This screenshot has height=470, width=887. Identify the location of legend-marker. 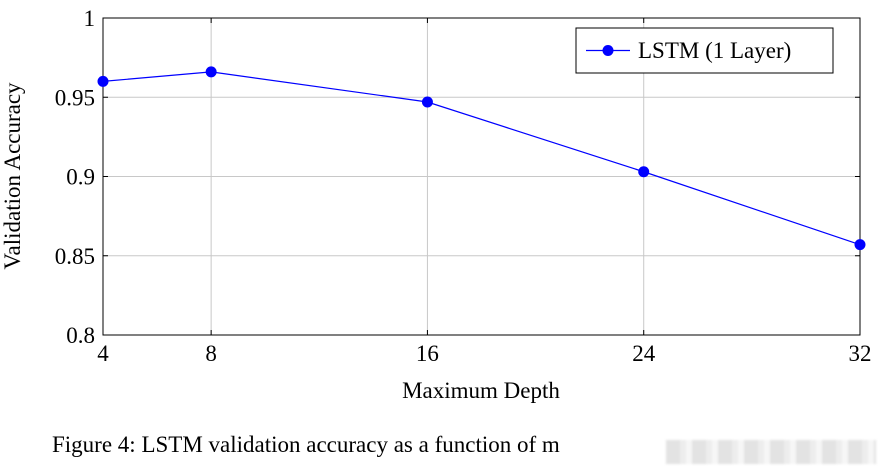
(608, 50).